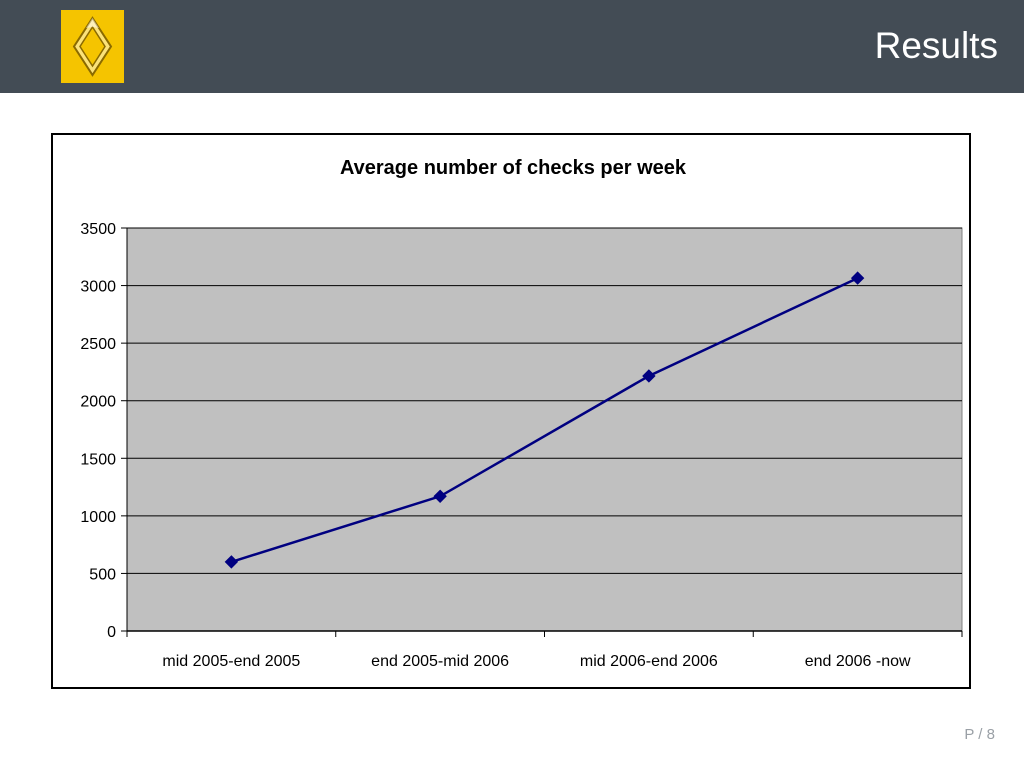 The image size is (1024, 768). What do you see at coordinates (92, 46) in the screenshot?
I see `renault-logo-icon` at bounding box center [92, 46].